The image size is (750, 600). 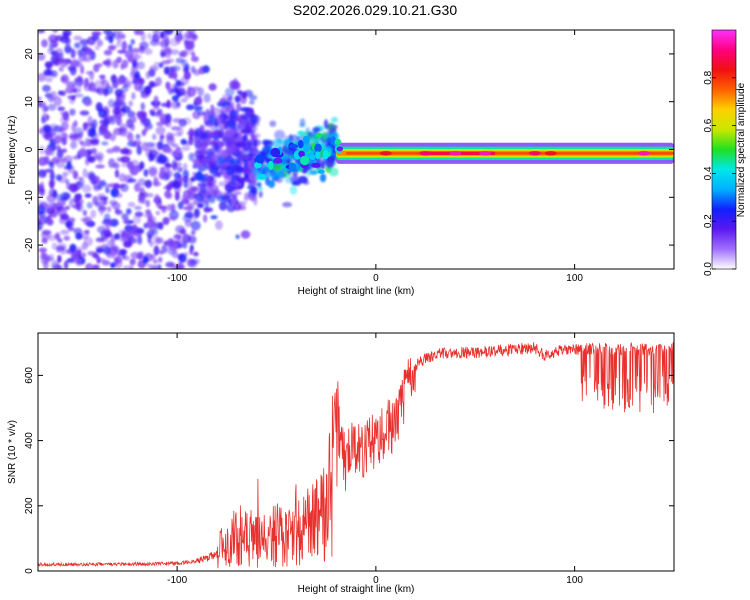 I want to click on carrier-peak, so click(x=385, y=153).